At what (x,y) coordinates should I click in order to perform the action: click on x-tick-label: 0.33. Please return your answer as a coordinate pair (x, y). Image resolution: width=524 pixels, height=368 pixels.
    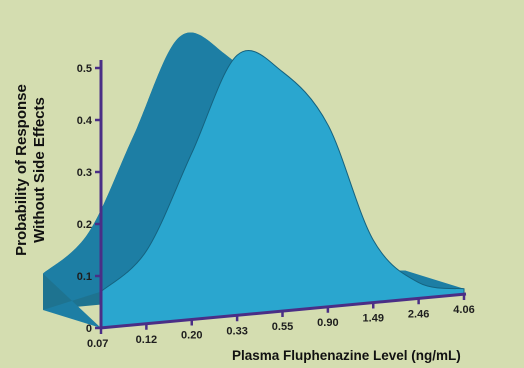
    Looking at the image, I should click on (236, 331).